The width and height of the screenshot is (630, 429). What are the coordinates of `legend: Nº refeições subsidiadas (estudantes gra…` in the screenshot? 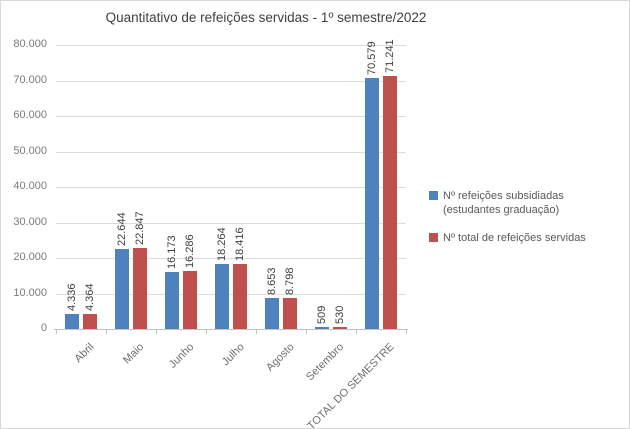 It's located at (527, 223).